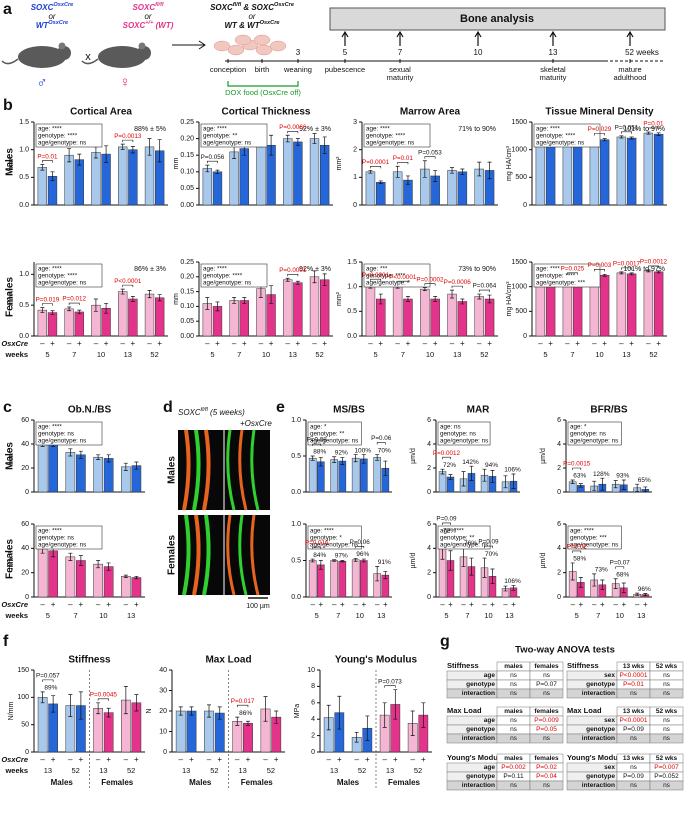 This screenshot has height=817, width=685. What do you see at coordinates (90, 61) in the screenshot?
I see `mouse-tail` at bounding box center [90, 61].